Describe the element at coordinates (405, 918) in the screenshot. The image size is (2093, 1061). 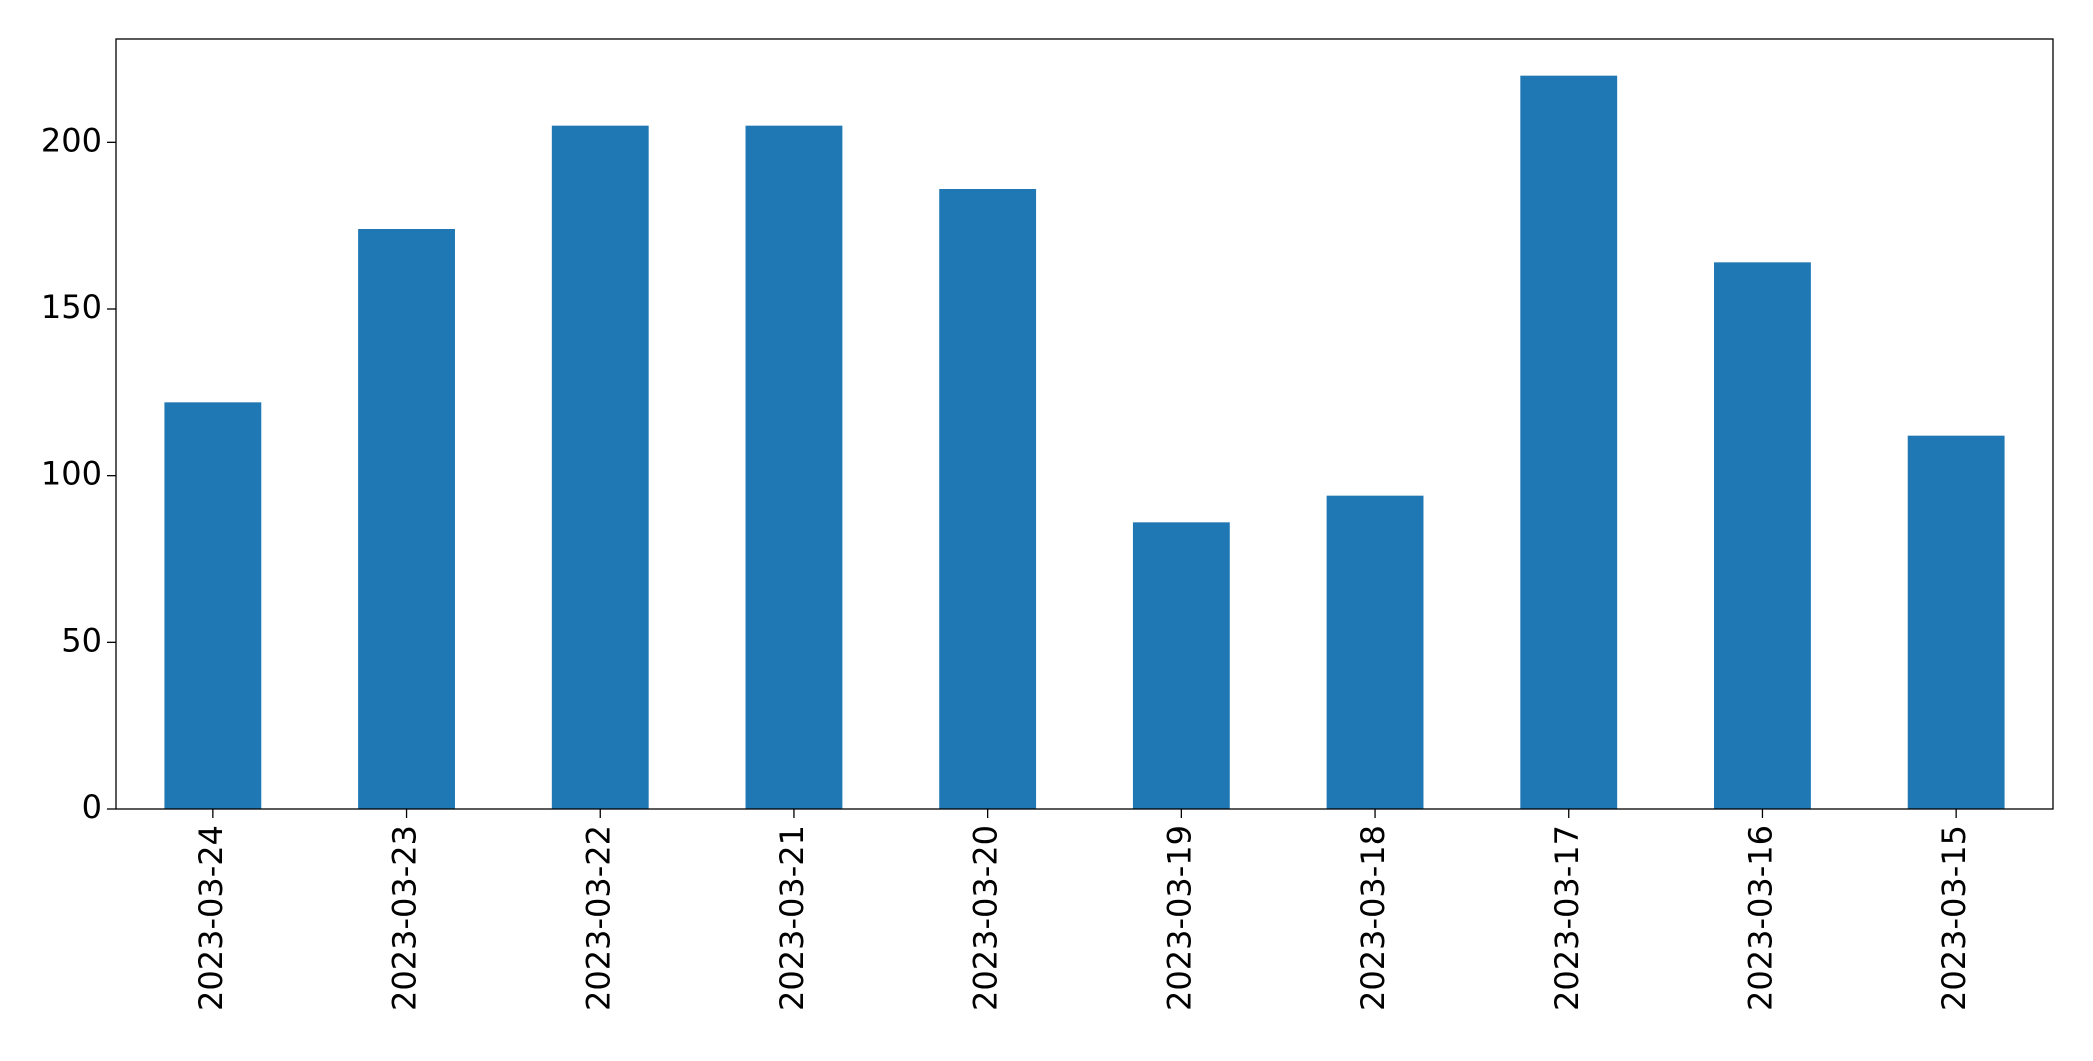
I see `x-tick-label: 2023-03-23` at that location.